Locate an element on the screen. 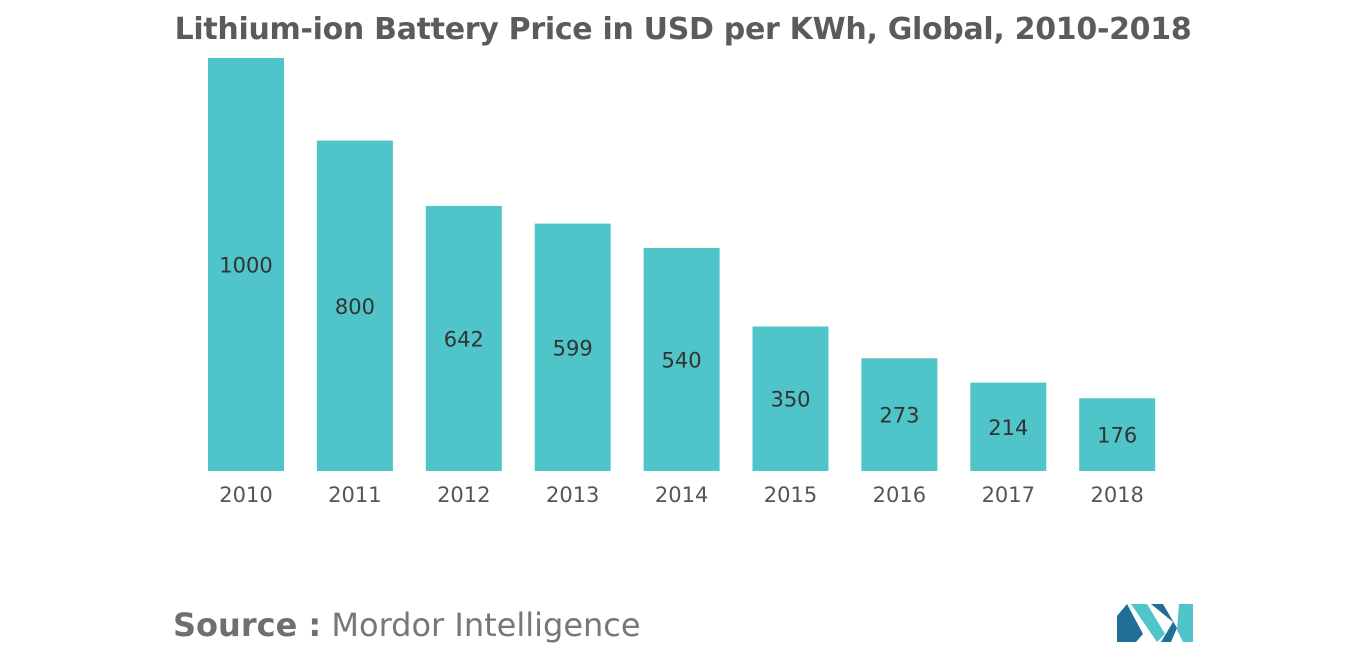  mordor-intelligence-logo-icon is located at coordinates (1155, 623).